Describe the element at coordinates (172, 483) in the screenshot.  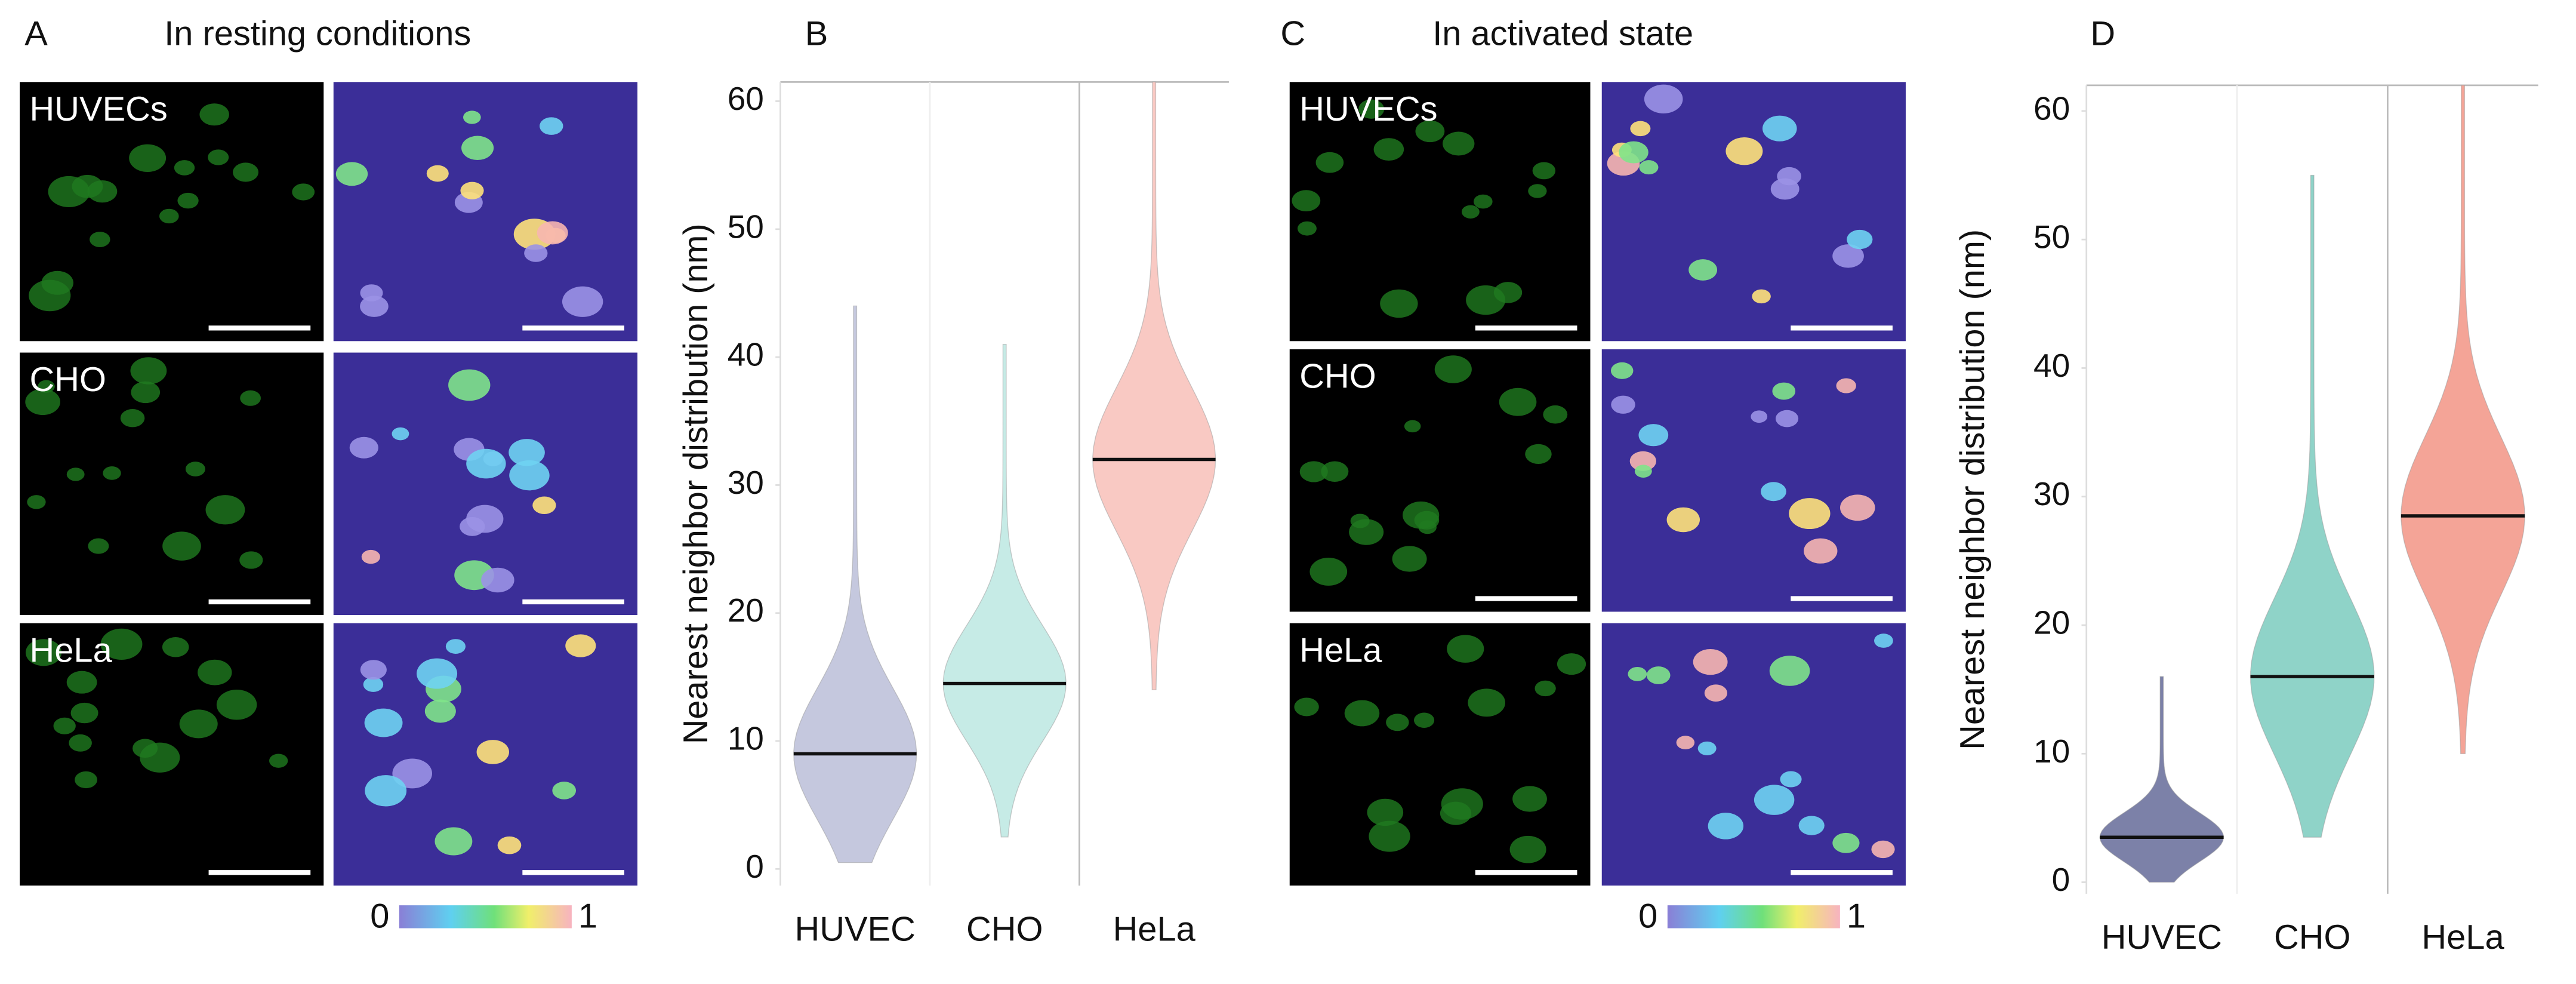
I see `fluorescence-image` at that location.